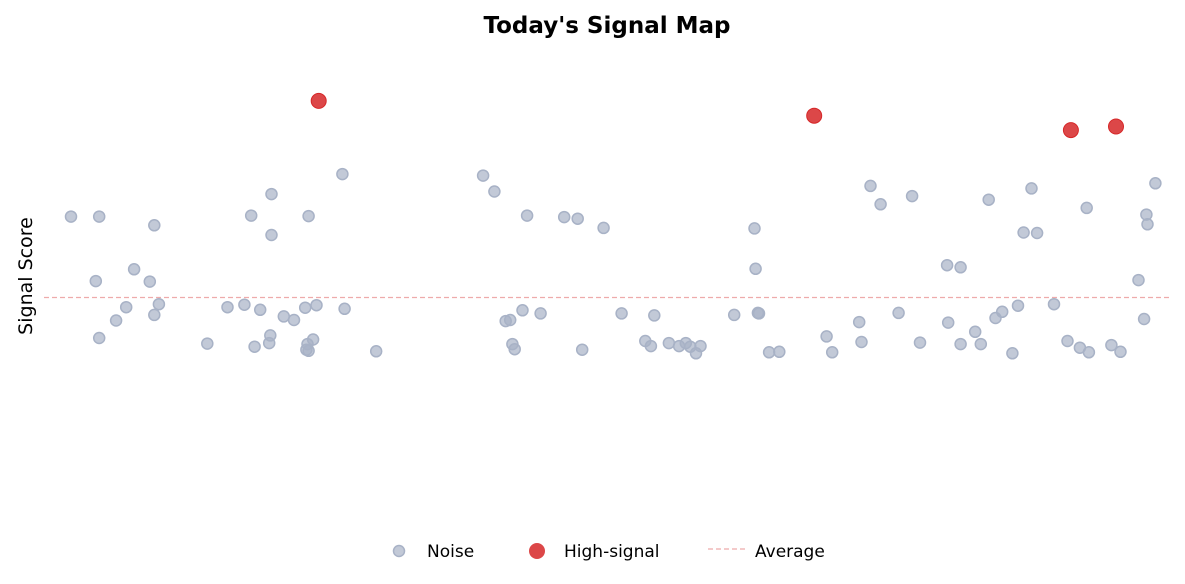 This screenshot has height=584, width=1185. I want to click on legend: Noise High-signal Average, so click(608, 552).